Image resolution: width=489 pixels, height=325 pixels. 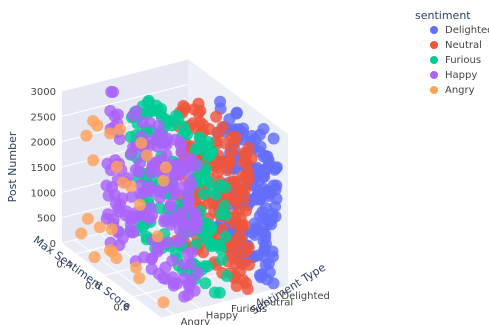 What do you see at coordinates (461, 75) in the screenshot?
I see `legend-item-label: Happy` at bounding box center [461, 75].